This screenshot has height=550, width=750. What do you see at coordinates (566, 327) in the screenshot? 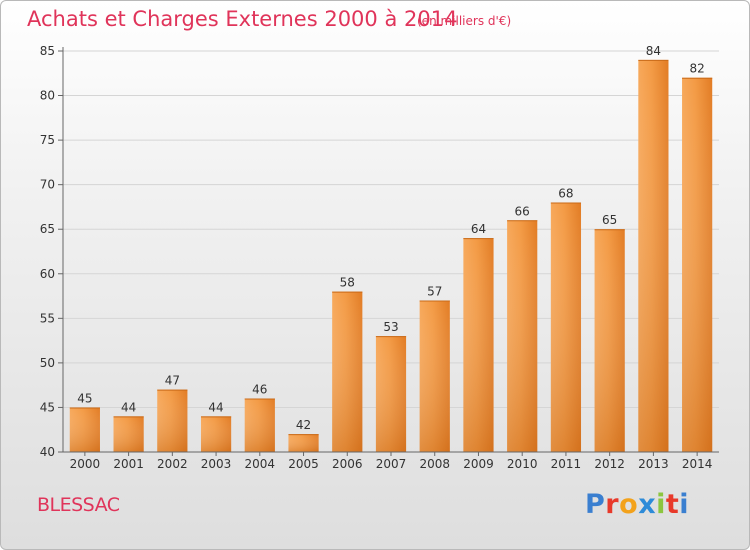
I see `bar-shade-2011` at bounding box center [566, 327].